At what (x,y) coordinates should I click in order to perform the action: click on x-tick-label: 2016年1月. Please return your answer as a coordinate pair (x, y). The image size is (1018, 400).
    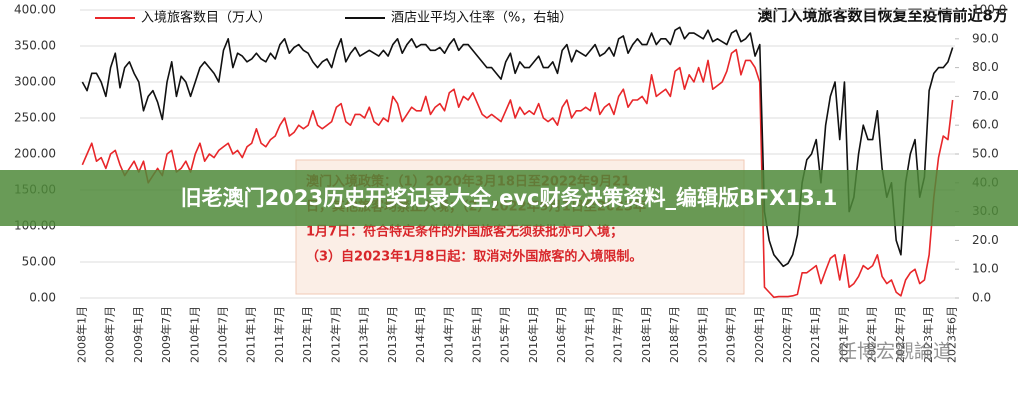
    Looking at the image, I should click on (533, 334).